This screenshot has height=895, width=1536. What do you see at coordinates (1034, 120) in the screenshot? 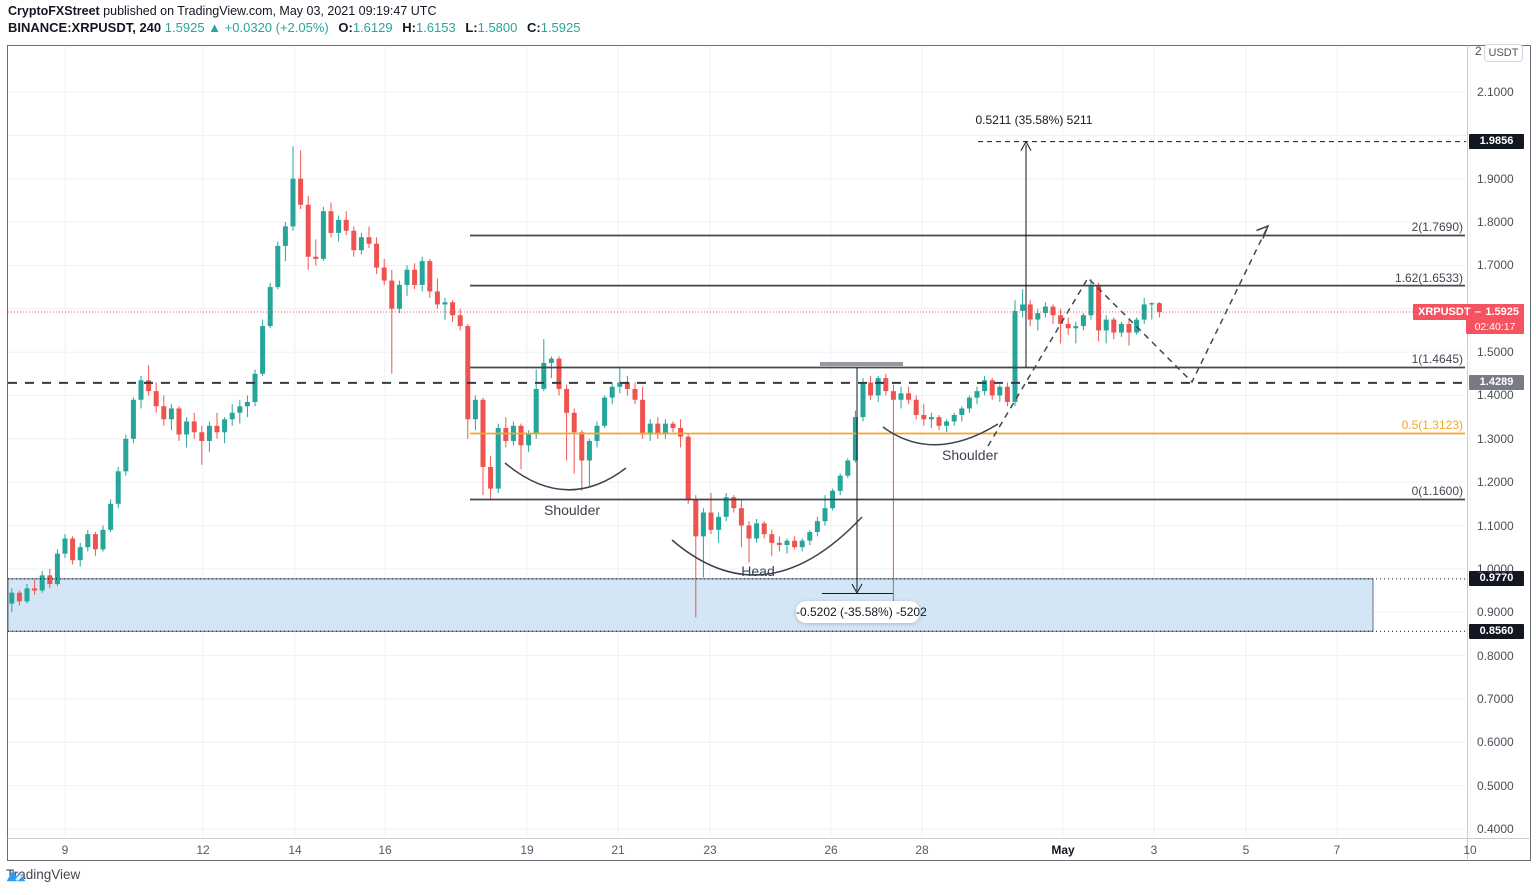
I see `price-range-up-label: 0.5211 (35.58%) 5211` at bounding box center [1034, 120].